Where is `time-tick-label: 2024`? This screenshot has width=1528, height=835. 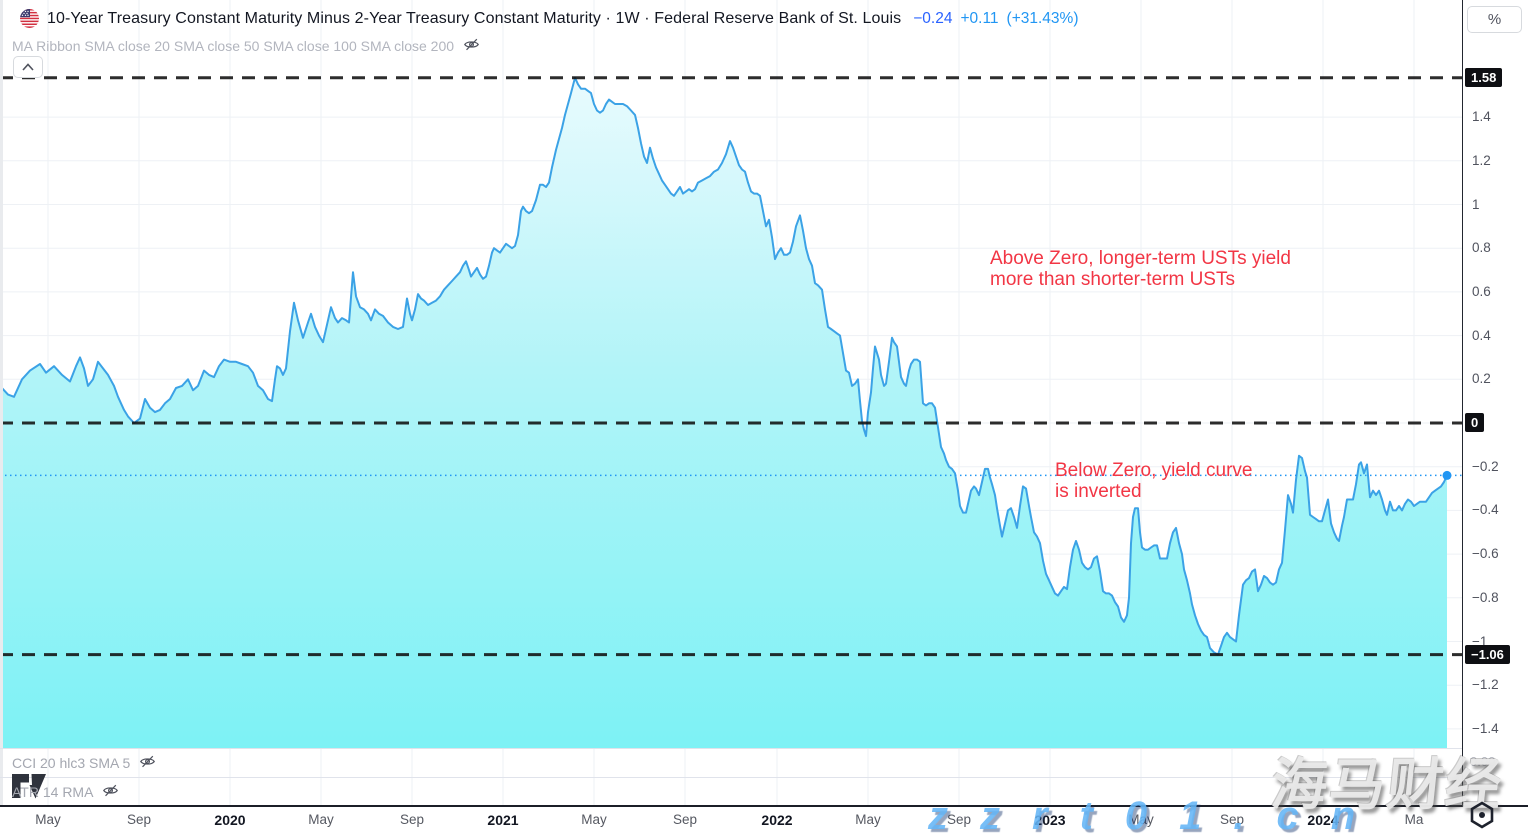
time-tick-label: 2024 is located at coordinates (1323, 820).